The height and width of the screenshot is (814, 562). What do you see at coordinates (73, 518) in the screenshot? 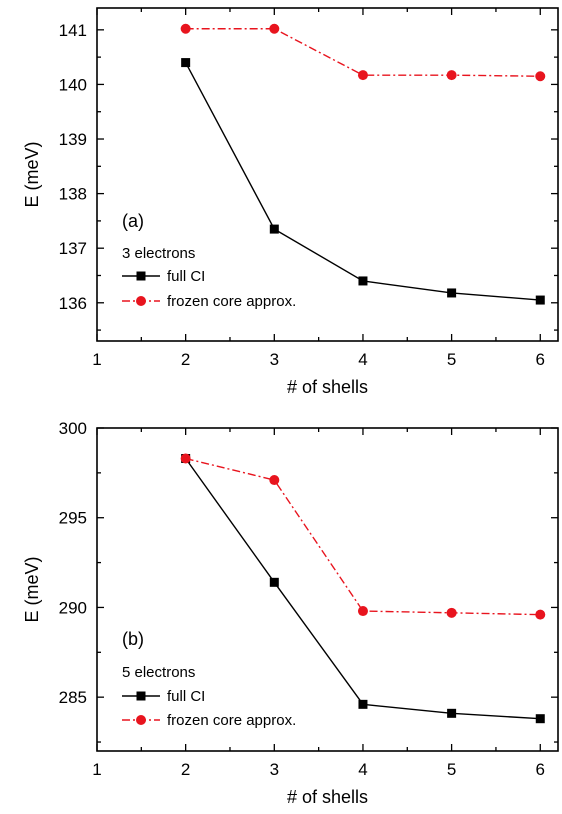
I see `y-tick-label: 295` at bounding box center [73, 518].